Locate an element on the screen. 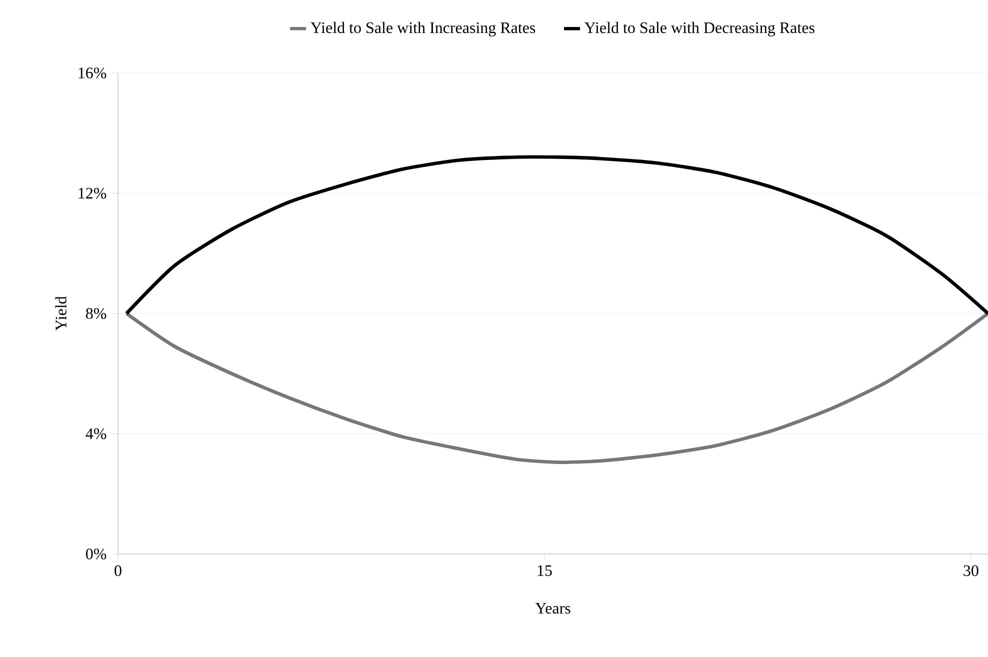 This screenshot has height=657, width=988. legend-label: Yield to Sale with Increasing Rates is located at coordinates (423, 29).